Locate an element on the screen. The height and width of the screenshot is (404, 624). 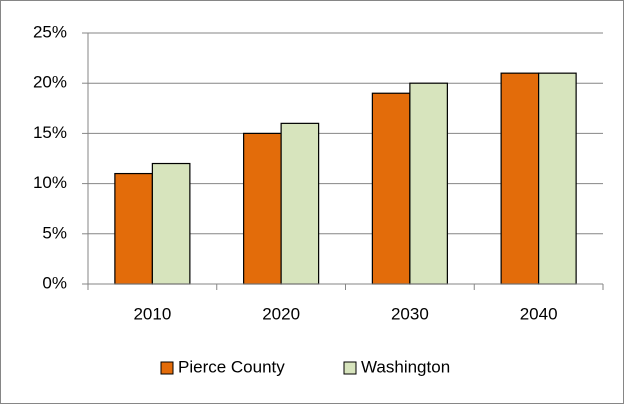
x-tick-label: 2030 is located at coordinates (410, 313).